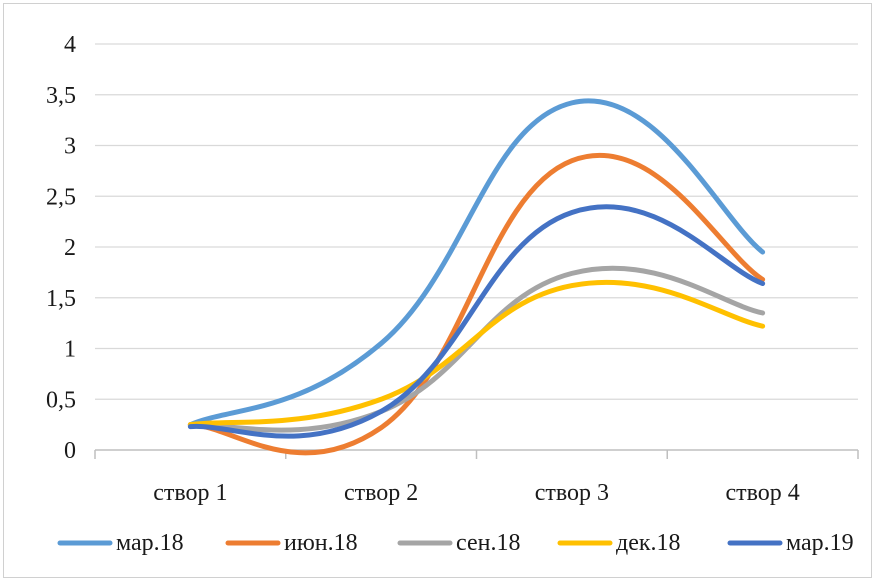 This screenshot has width=877, height=583. Describe the element at coordinates (762, 493) in the screenshot. I see `x-tick-label: створ 4` at that location.